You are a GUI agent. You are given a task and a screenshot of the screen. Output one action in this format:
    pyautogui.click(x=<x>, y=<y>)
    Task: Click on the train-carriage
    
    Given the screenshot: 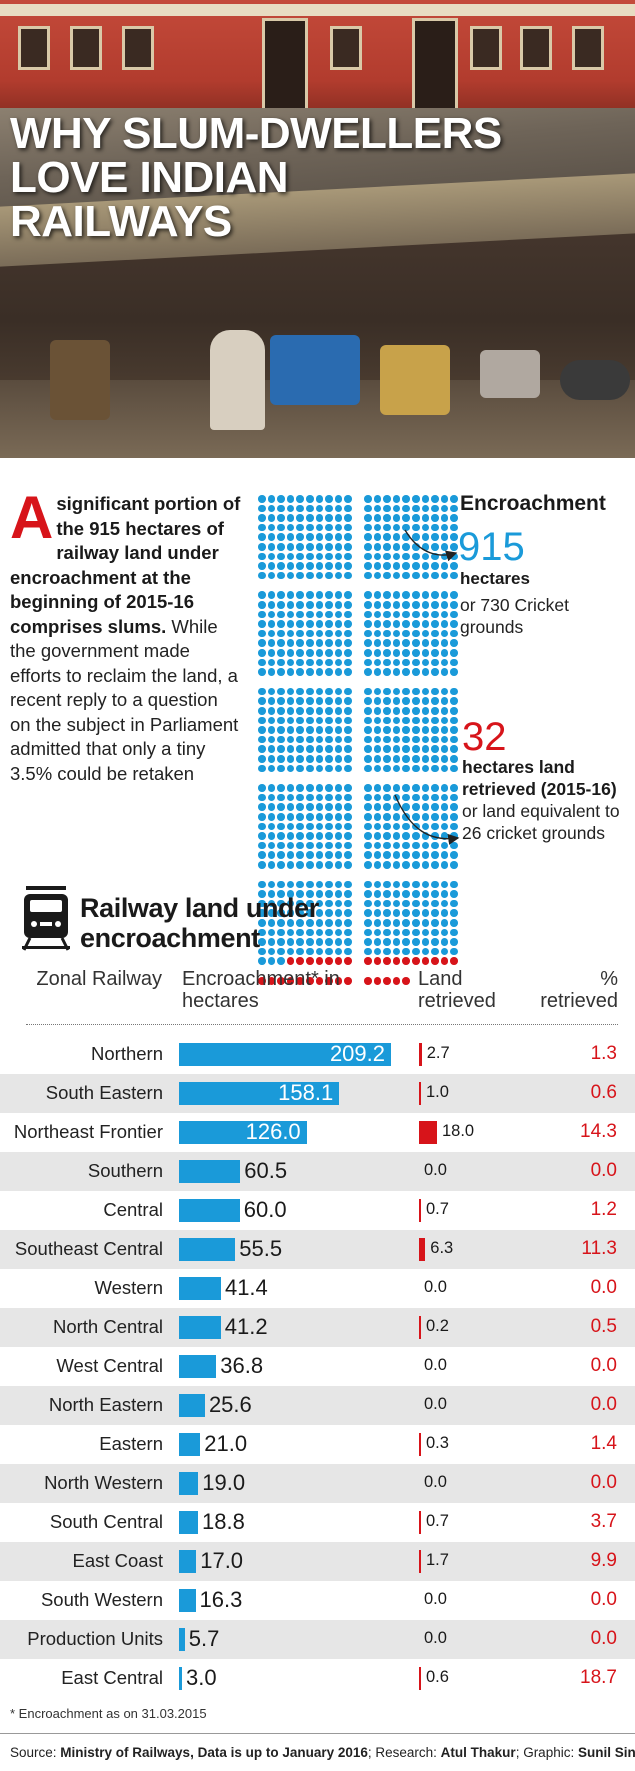 What is the action you would take?
    pyautogui.click(x=317, y=57)
    